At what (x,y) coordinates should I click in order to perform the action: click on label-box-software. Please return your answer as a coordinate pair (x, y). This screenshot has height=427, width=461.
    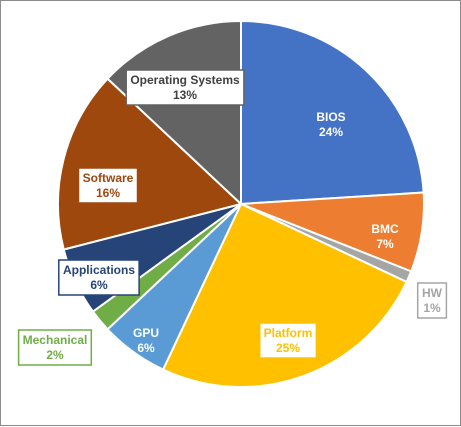
    Looking at the image, I should click on (108, 185).